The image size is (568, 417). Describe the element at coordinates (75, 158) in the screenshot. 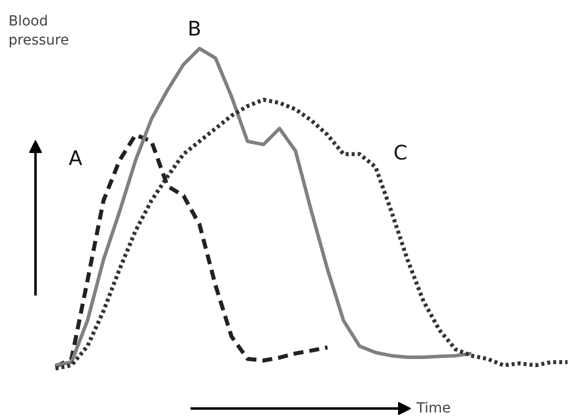

I see `series-label: A` at that location.